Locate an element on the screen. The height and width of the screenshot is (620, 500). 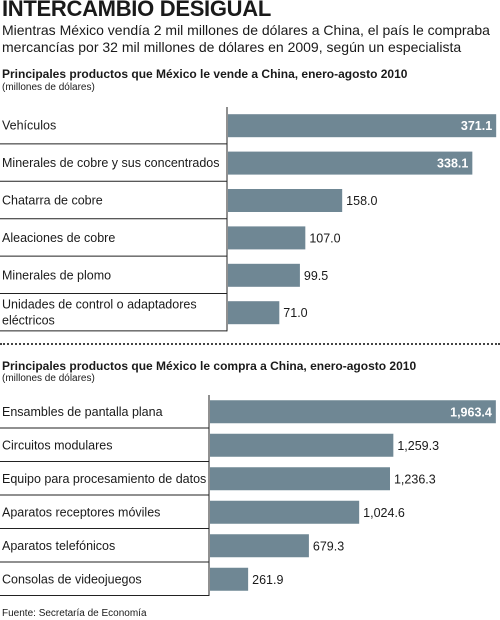
source-note: Fuente: Secretaría de Economía is located at coordinates (74, 613).